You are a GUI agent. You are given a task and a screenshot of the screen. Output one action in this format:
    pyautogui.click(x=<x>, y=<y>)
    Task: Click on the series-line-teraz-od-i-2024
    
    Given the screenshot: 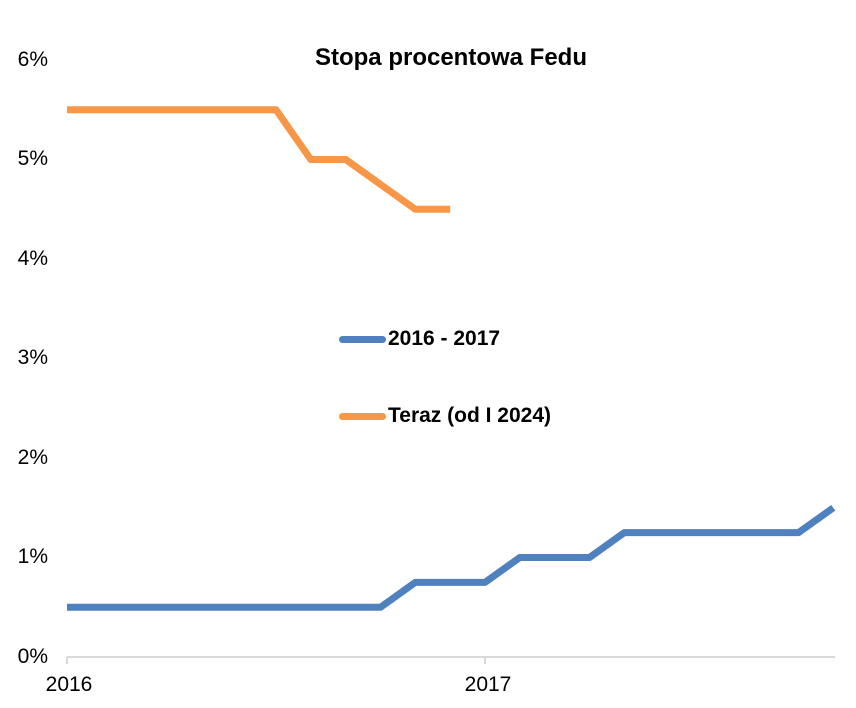 What is the action you would take?
    pyautogui.click(x=259, y=159)
    